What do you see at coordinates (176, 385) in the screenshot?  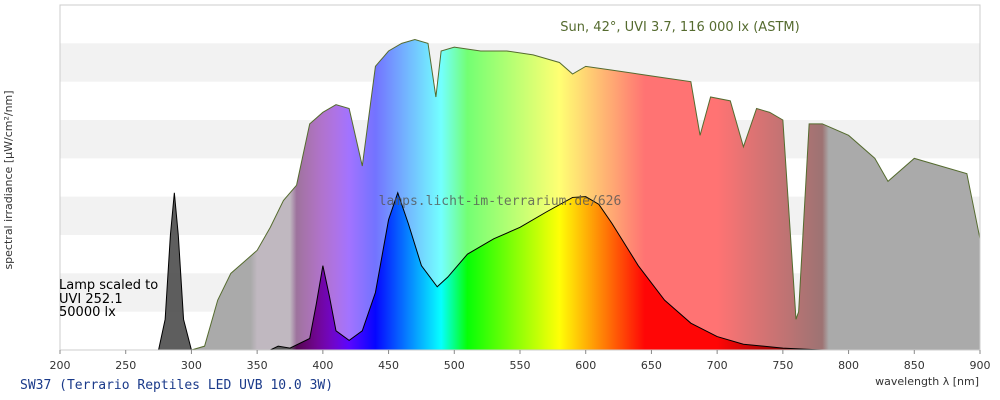 I see `caption: SW37 (Terrario Reptiles LED UVB 10.0 3W)` at bounding box center [176, 385].